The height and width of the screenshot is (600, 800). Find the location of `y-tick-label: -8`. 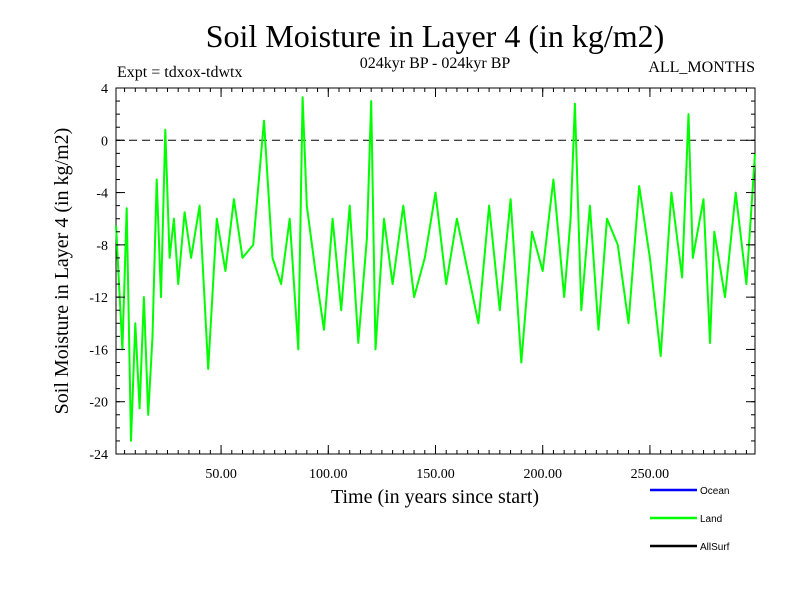

y-tick-label: -8 is located at coordinates (102, 246).